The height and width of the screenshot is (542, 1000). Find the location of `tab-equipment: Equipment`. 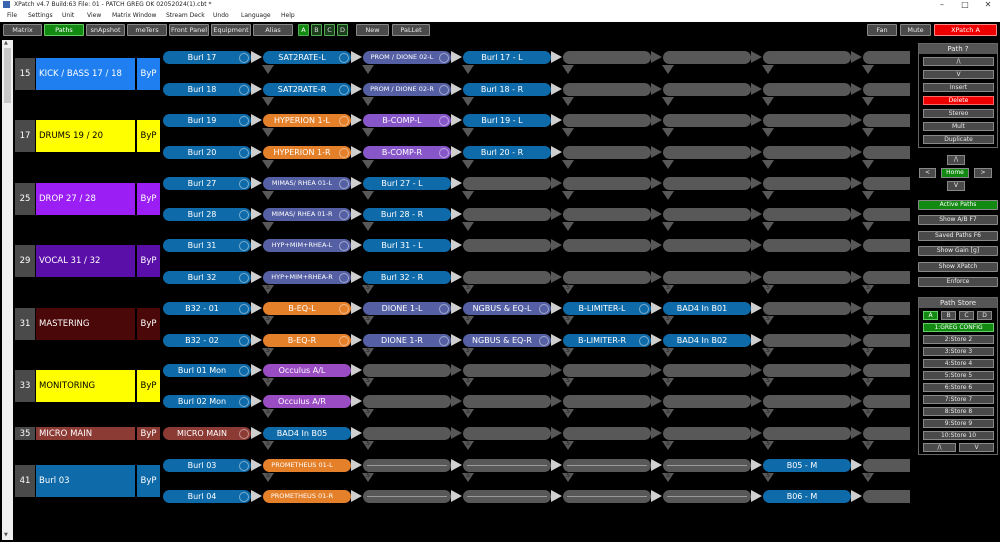

tab-equipment: Equipment is located at coordinates (231, 30).